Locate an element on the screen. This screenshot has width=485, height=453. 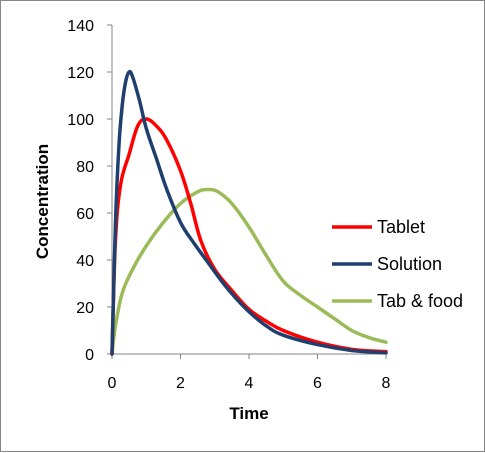
x-tick-label: 8 is located at coordinates (386, 383).